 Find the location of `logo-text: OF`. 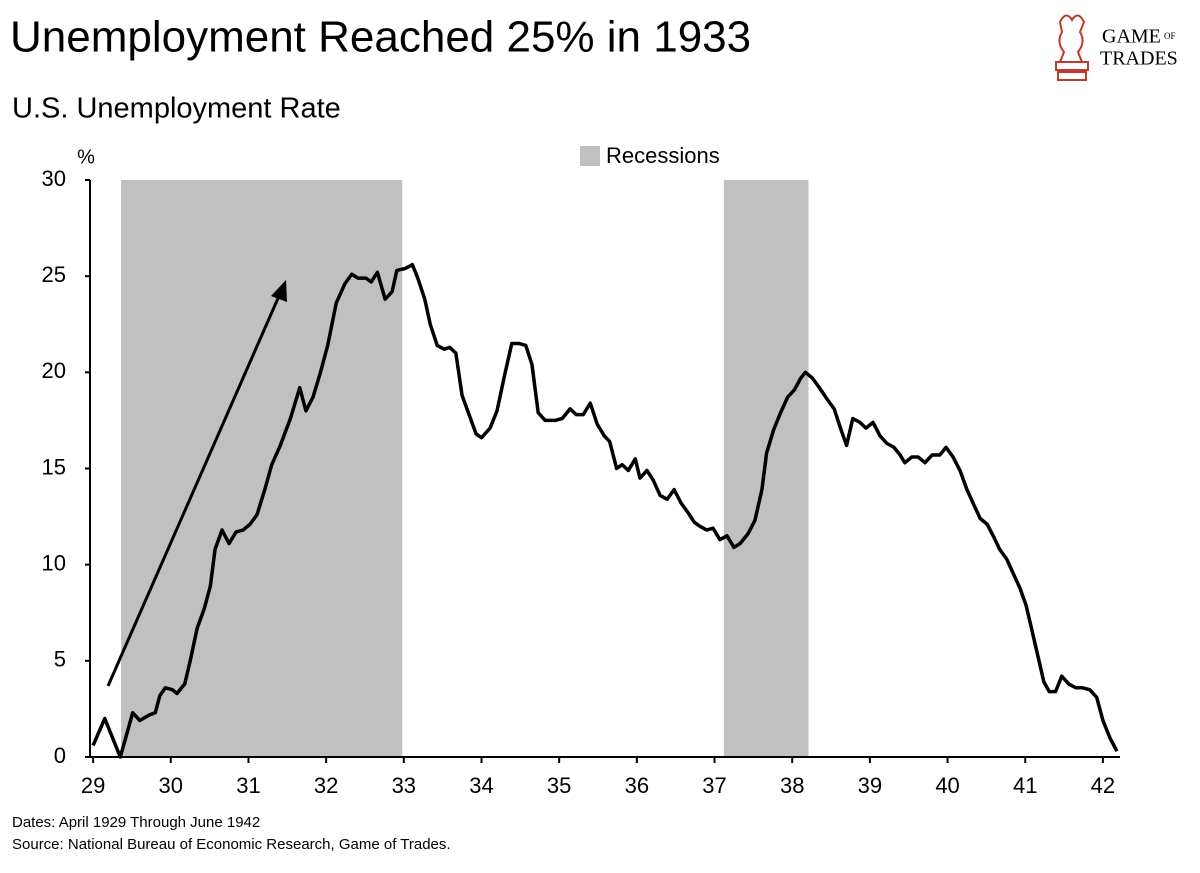

logo-text: OF is located at coordinates (1170, 36).